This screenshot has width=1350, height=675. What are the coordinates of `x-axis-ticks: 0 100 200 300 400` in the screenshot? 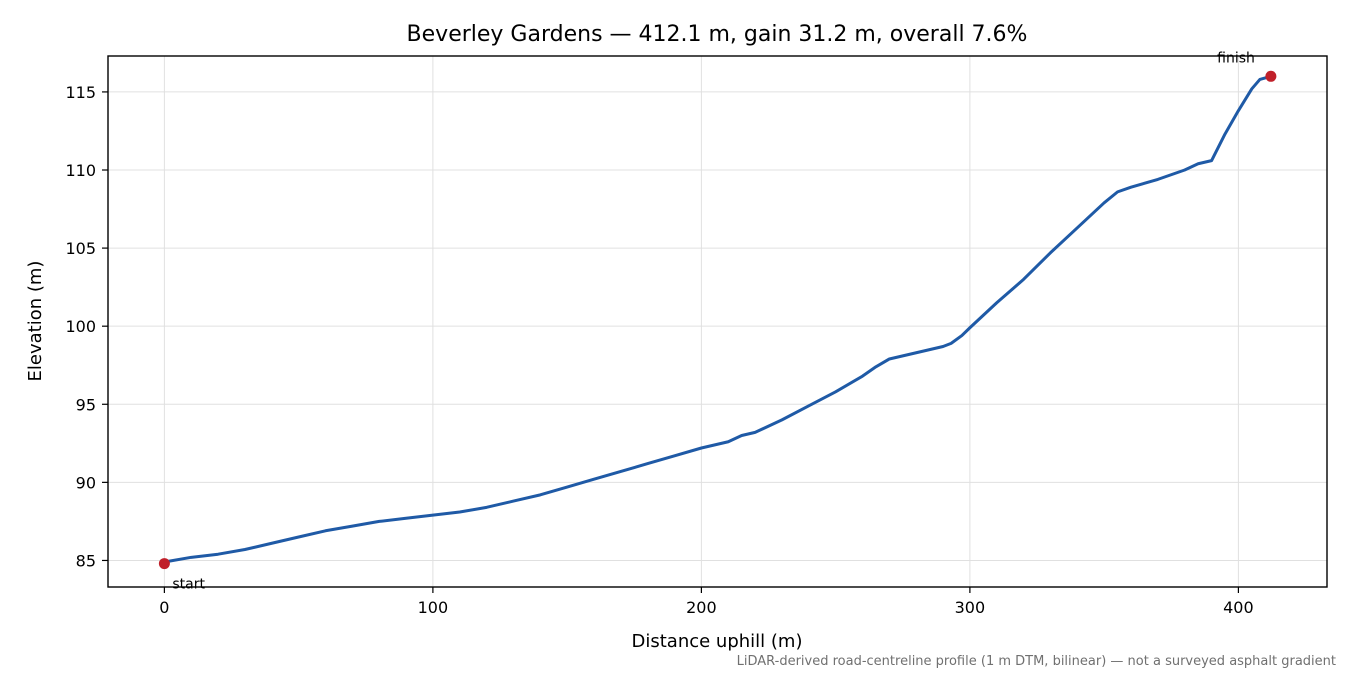 It's located at (706, 602).